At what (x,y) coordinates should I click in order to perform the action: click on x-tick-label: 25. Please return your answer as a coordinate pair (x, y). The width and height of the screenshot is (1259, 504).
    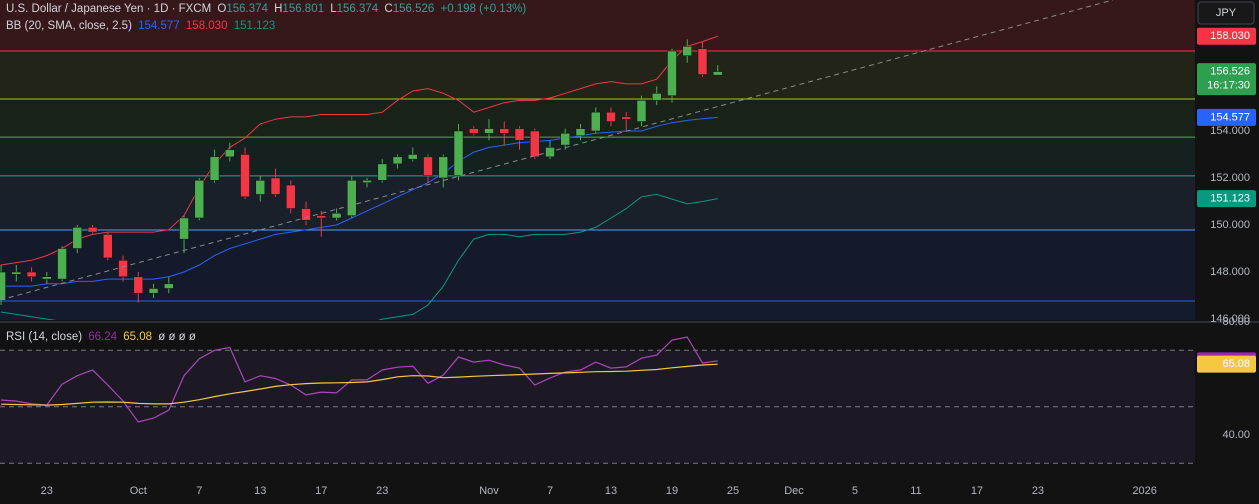
    Looking at the image, I should click on (733, 491).